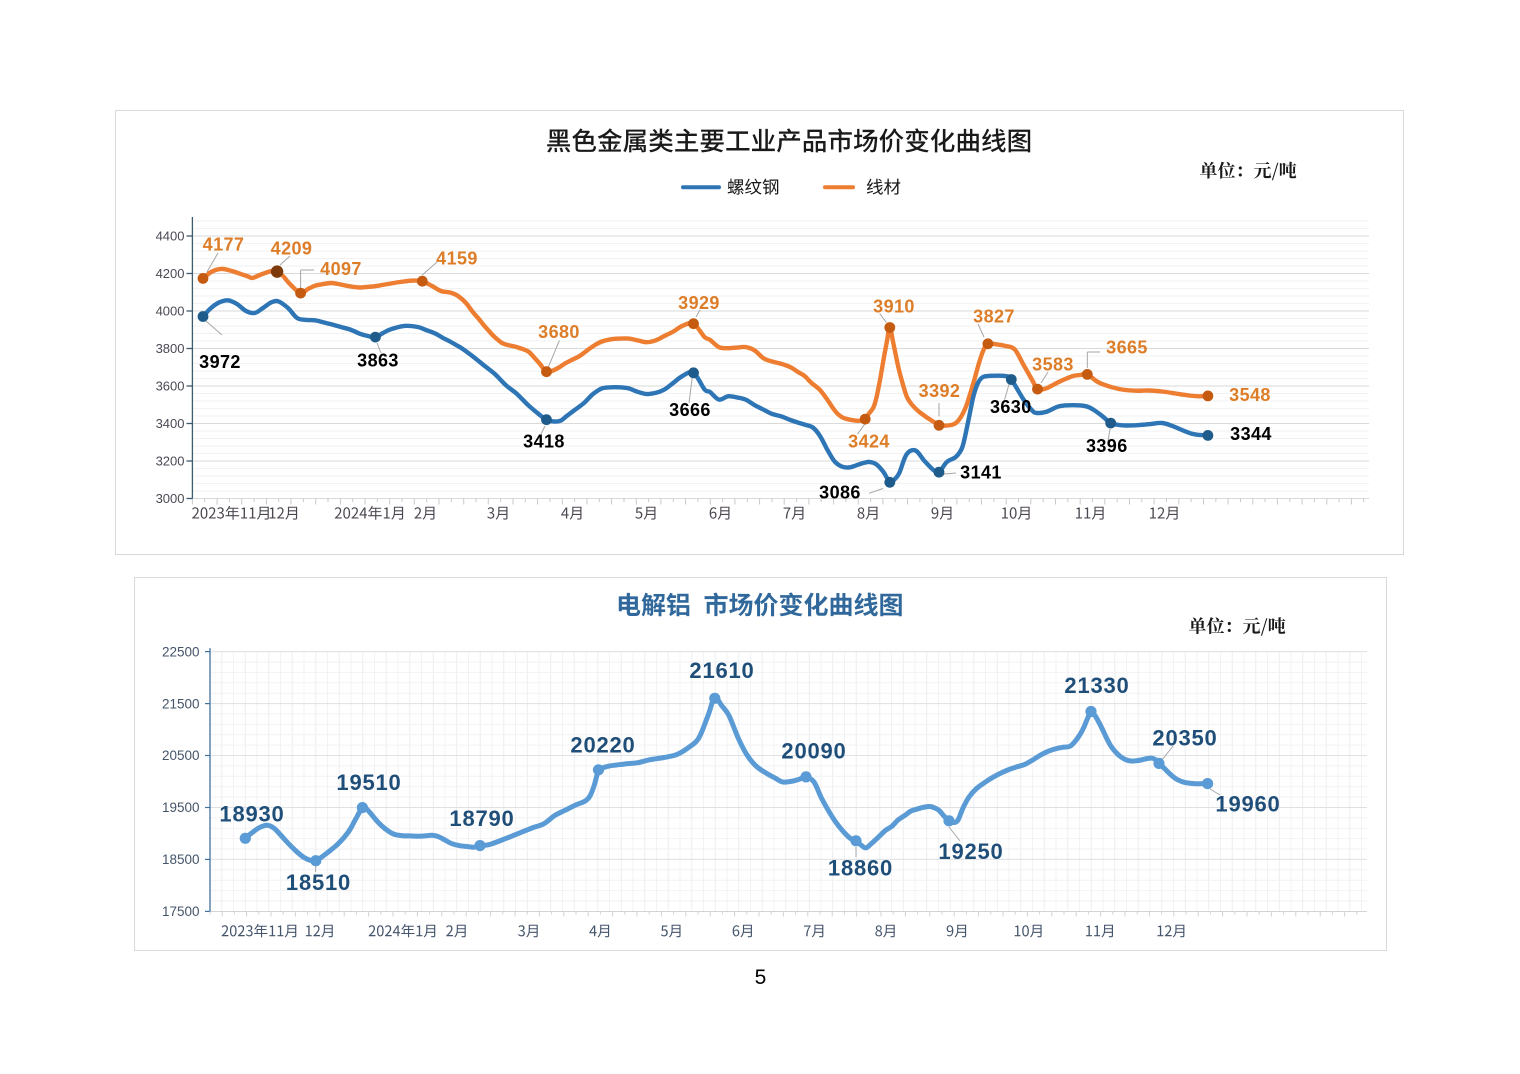 The width and height of the screenshot is (1520, 1074). Describe the element at coordinates (292, 249) in the screenshot. I see `svg-text: 4209` at that location.